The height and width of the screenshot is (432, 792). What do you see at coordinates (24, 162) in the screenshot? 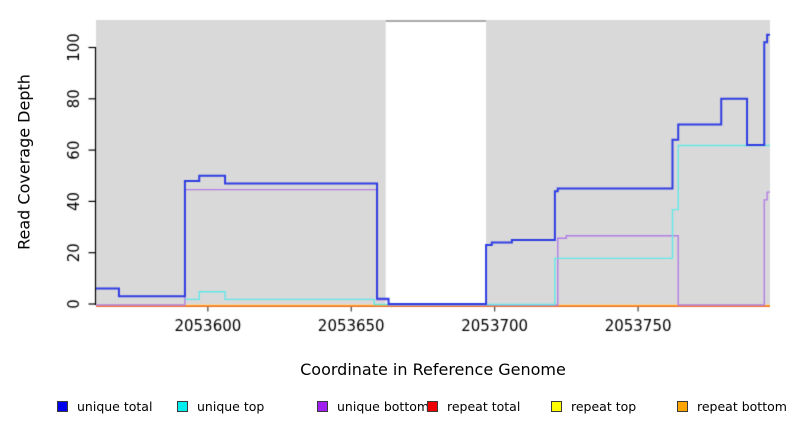
I see `y-axis-title: Read Coverage Depth` at bounding box center [24, 162].